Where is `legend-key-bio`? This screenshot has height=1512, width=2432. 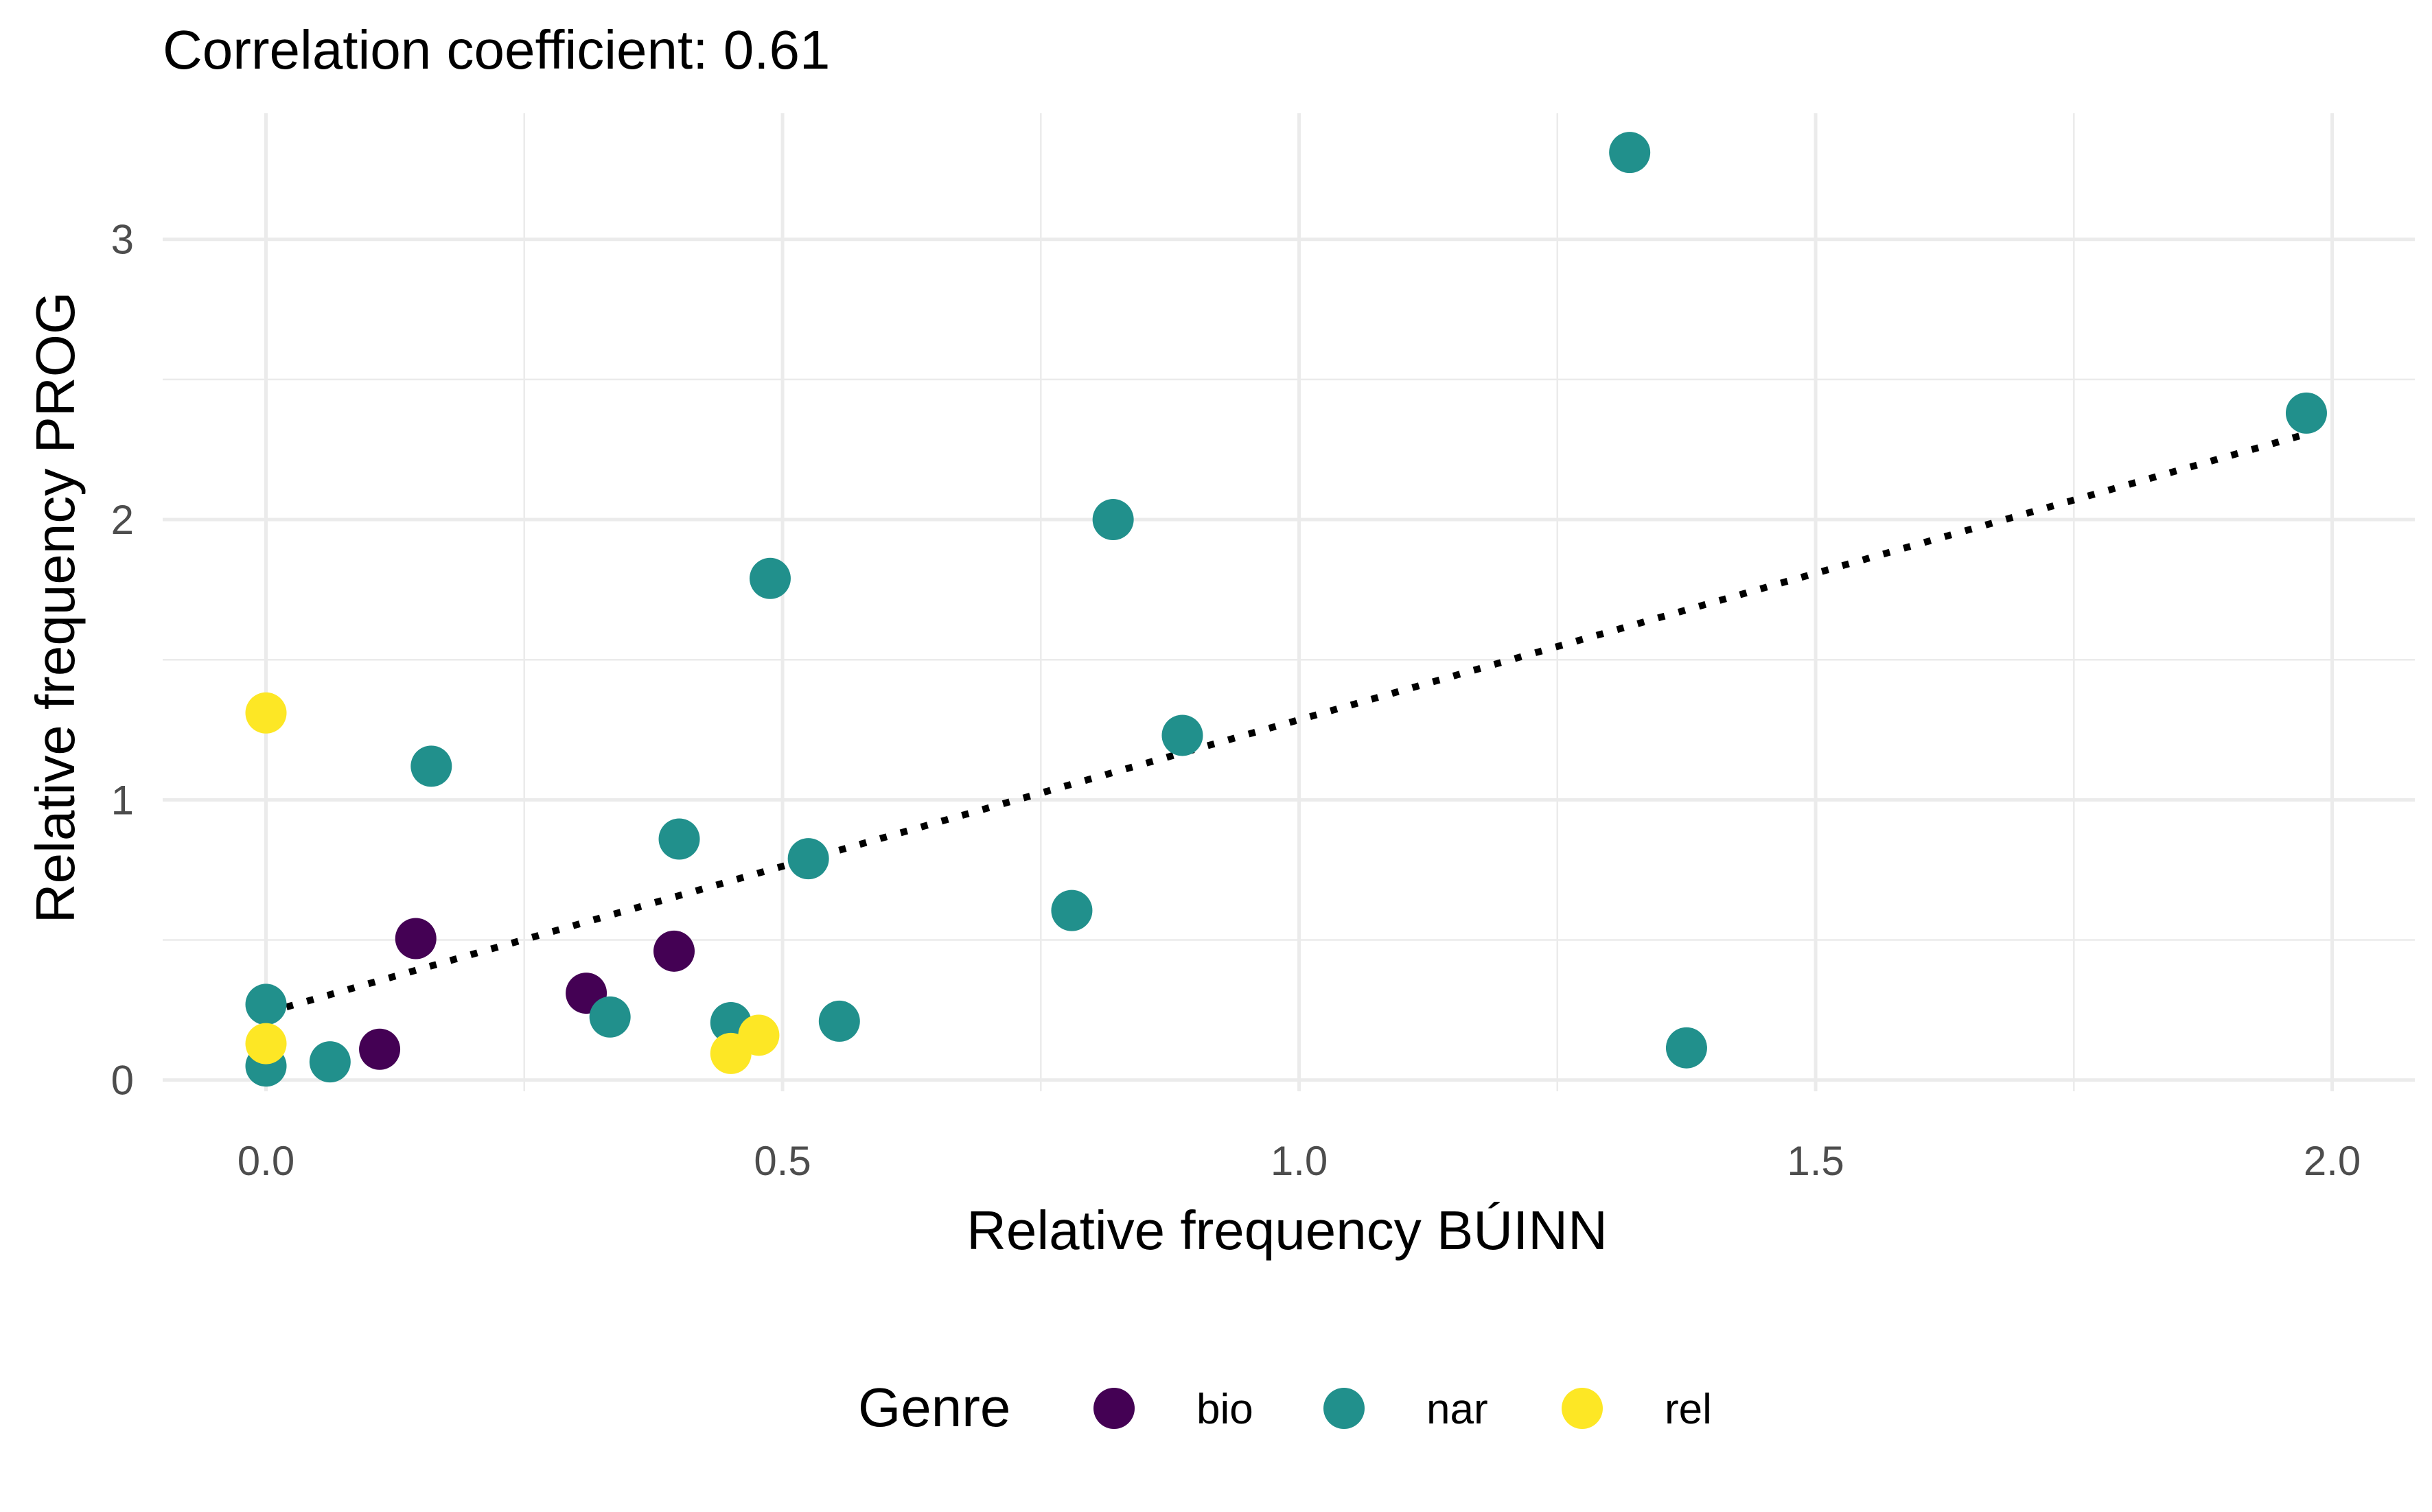 legend-key-bio is located at coordinates (1114, 1409).